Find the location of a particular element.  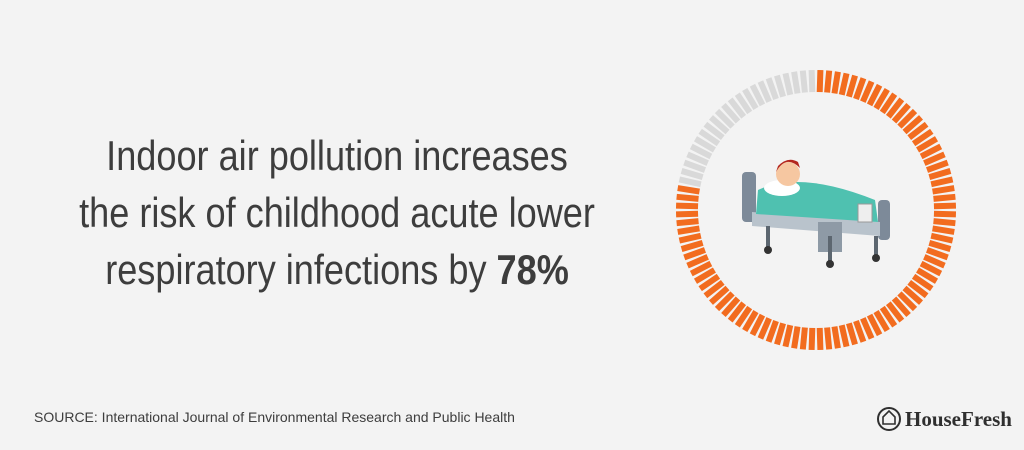

headline-line: the risk of childhood acute lower is located at coordinates (337, 214).